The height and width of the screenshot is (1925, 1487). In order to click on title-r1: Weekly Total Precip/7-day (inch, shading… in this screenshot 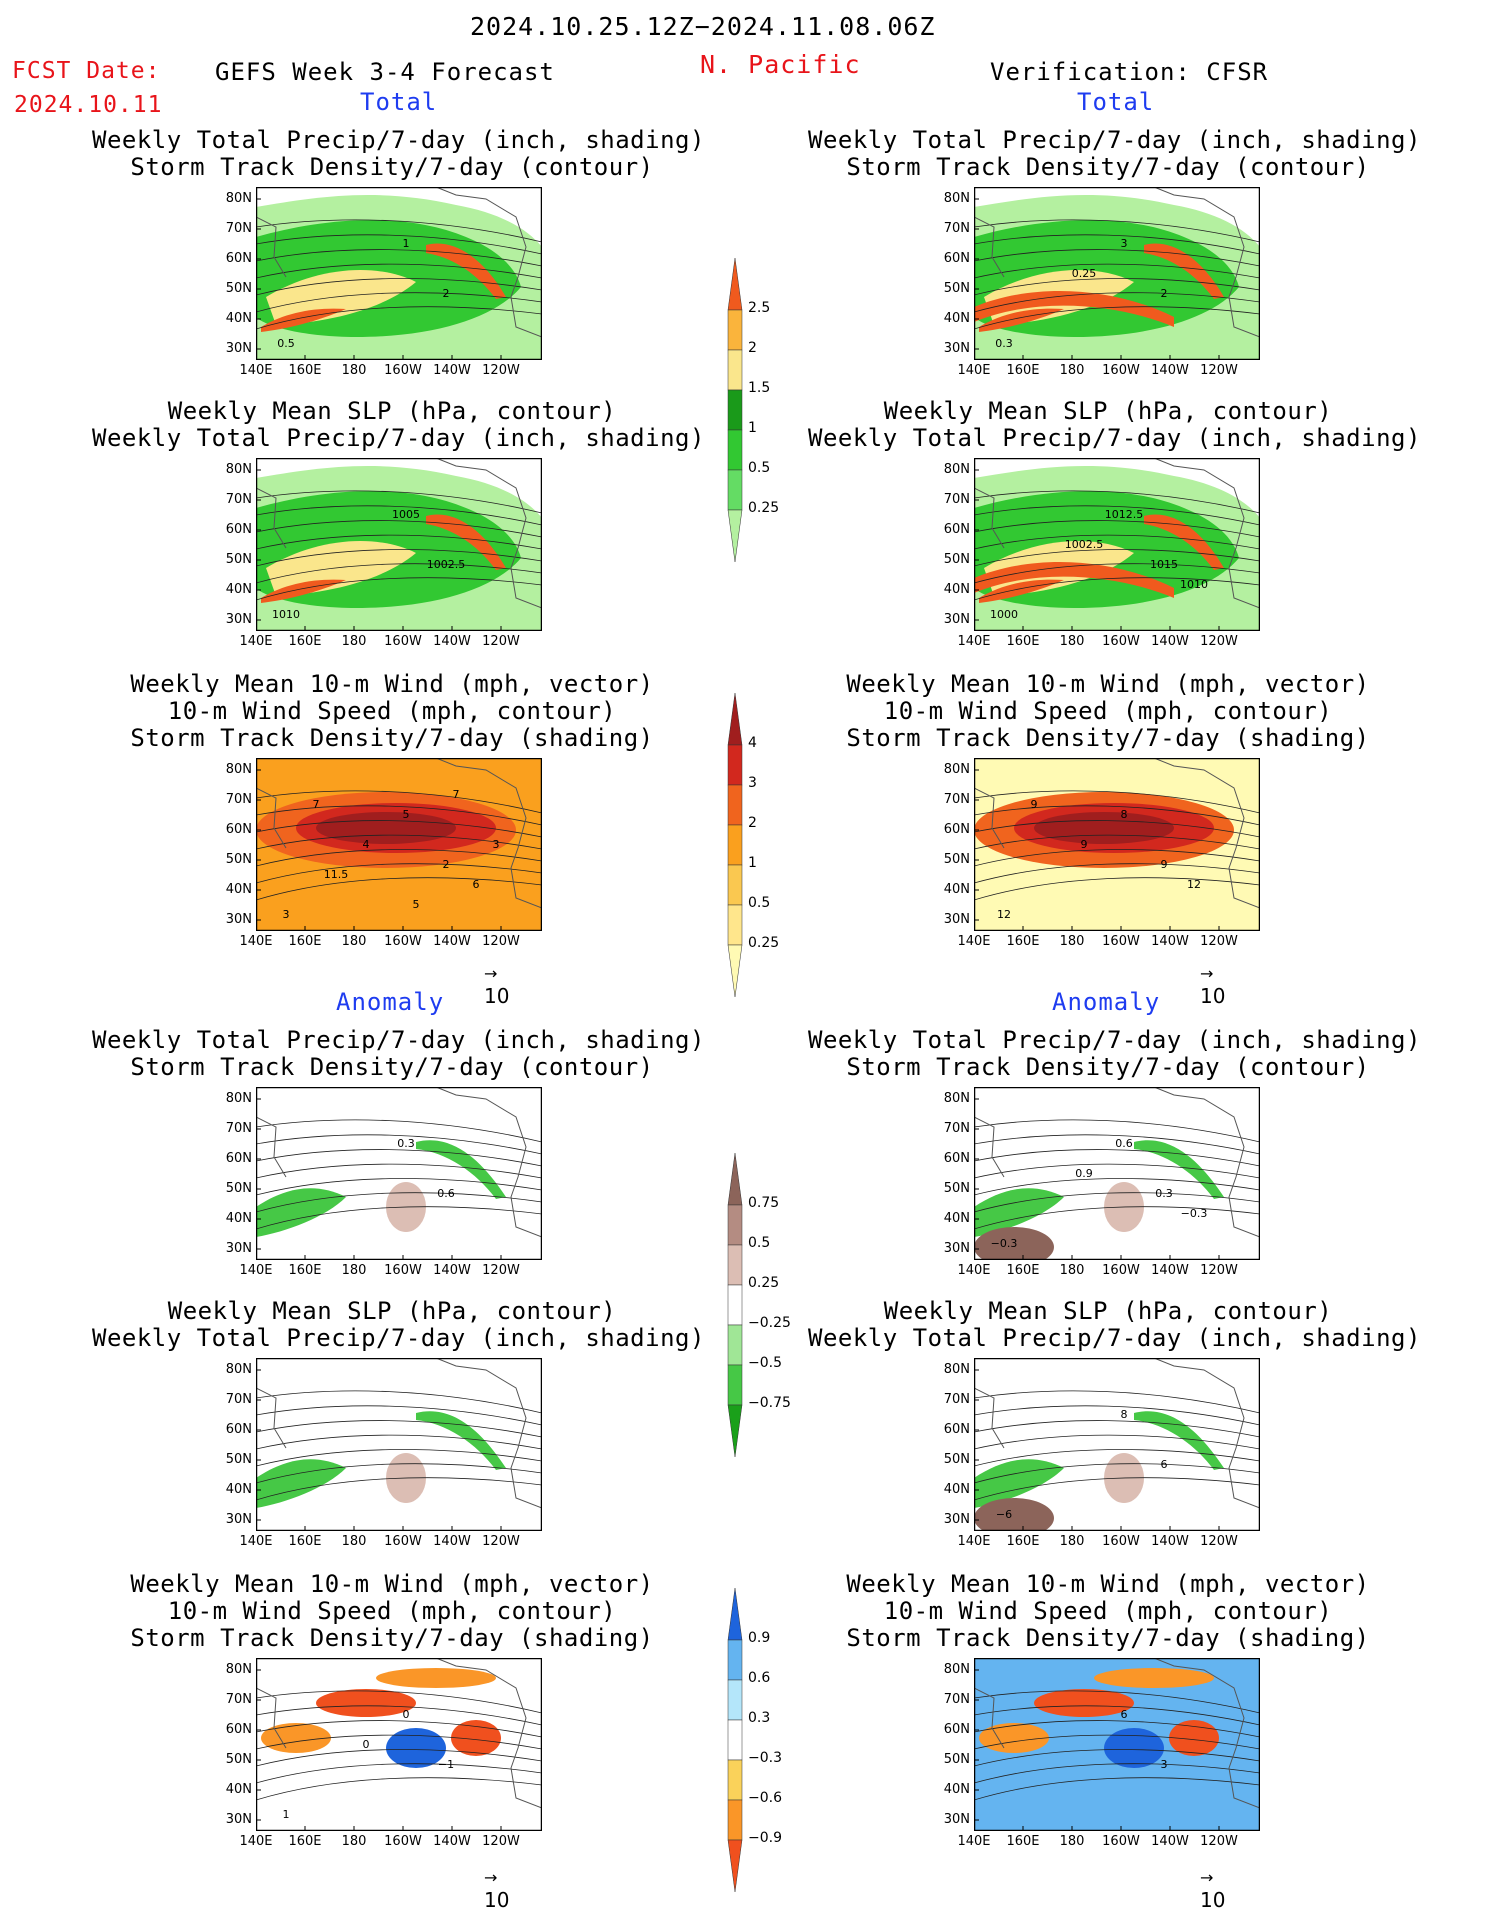, I will do `click(1114, 153)`.